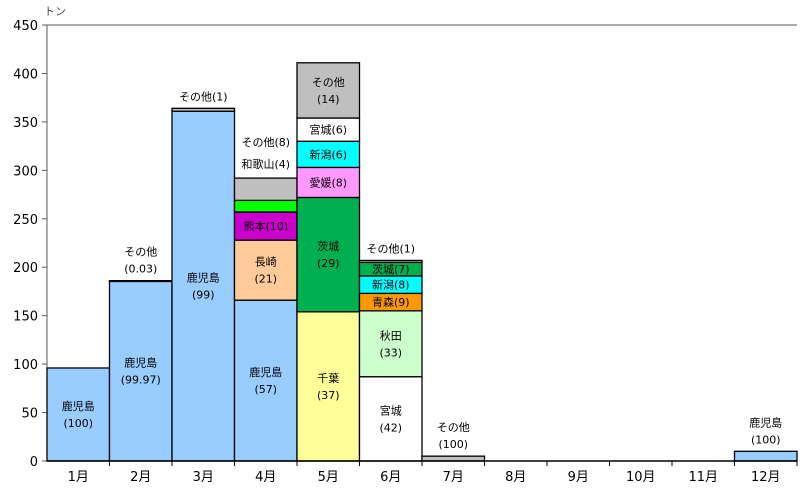 This screenshot has height=495, width=805. Describe the element at coordinates (641, 477) in the screenshot. I see `x-tick-label: 10月` at that location.